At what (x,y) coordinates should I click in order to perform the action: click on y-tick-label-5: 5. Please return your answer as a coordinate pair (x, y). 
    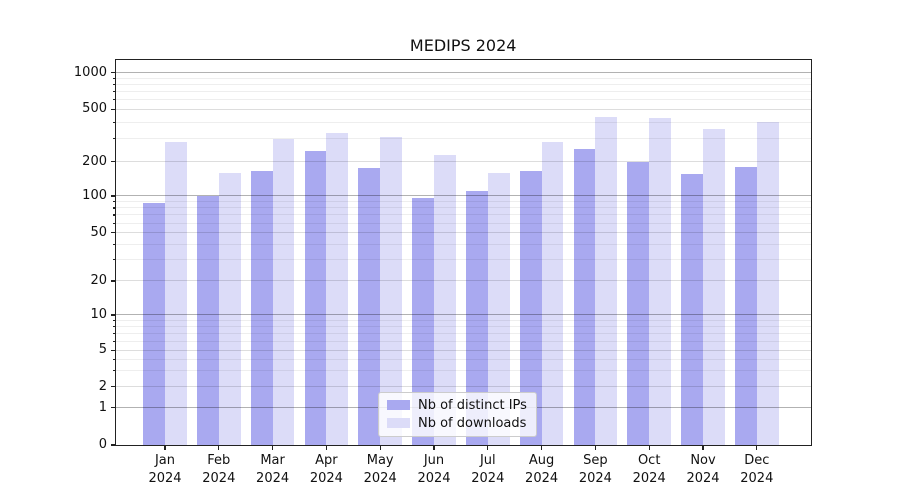
    Looking at the image, I should click on (102, 350).